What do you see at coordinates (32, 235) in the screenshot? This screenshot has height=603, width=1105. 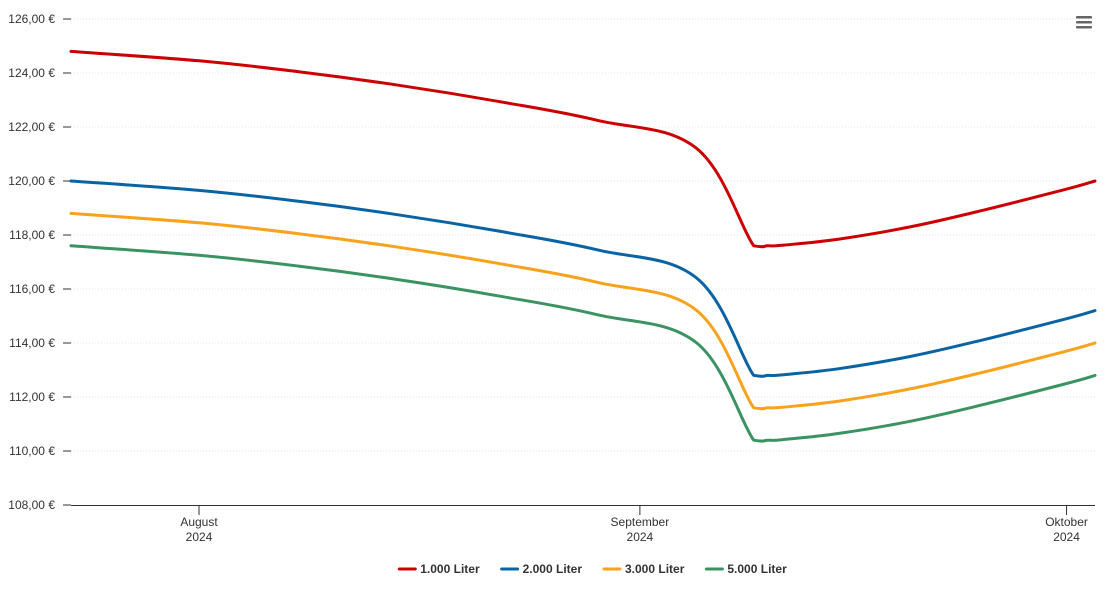 I see `y-tick-label: 118,00 €` at bounding box center [32, 235].